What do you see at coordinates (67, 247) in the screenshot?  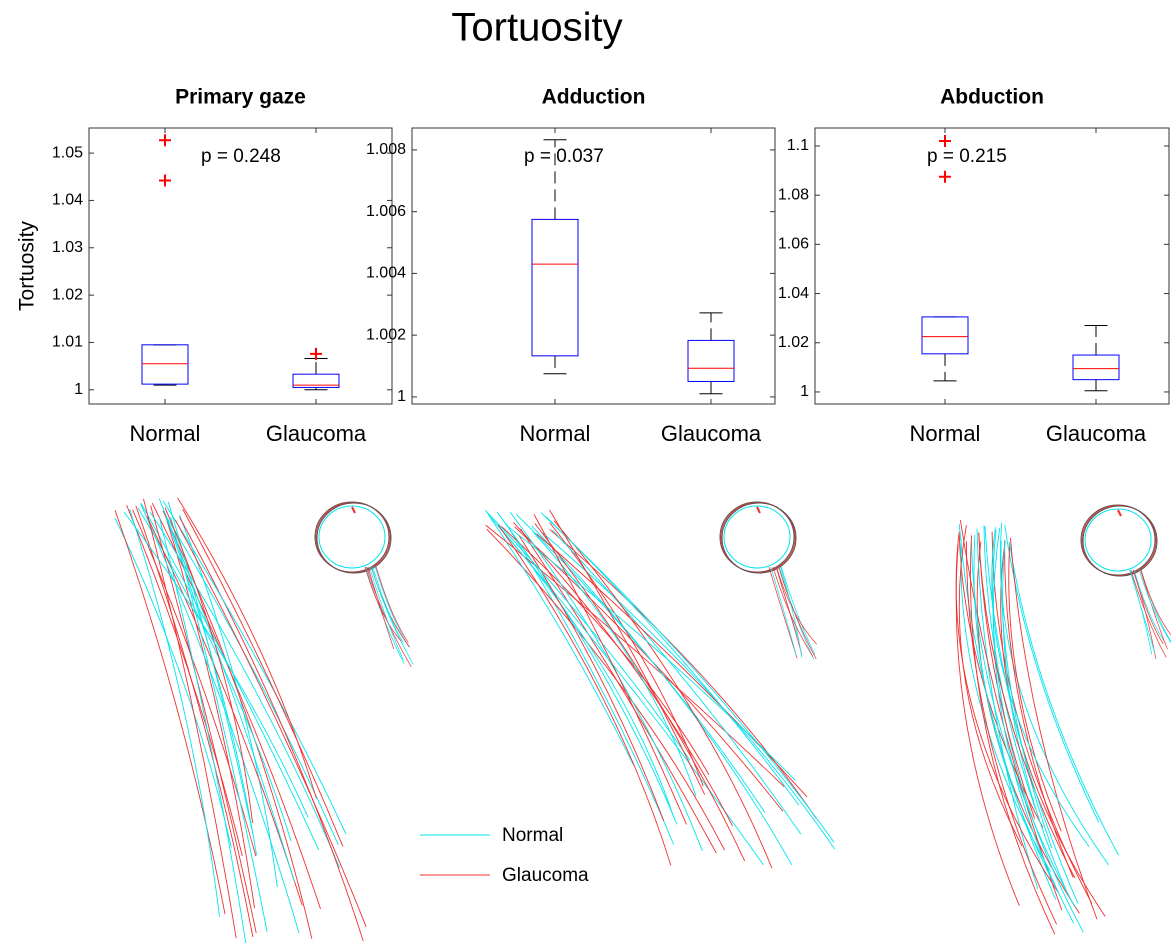 I see `y-tick-label: 1.03` at bounding box center [67, 247].